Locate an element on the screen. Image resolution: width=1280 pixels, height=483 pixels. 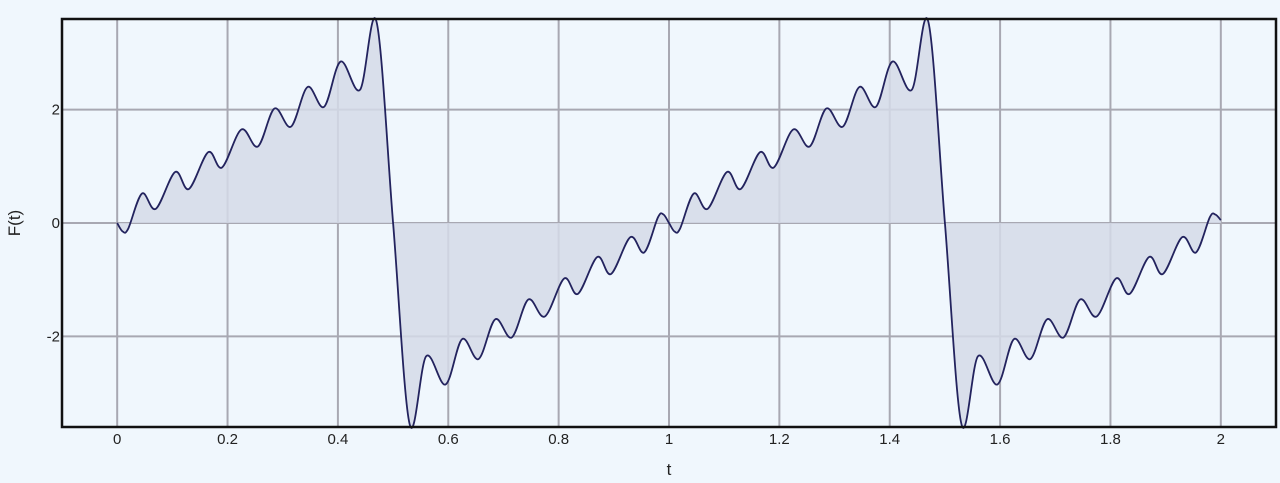
x-axis-label: t is located at coordinates (669, 469).